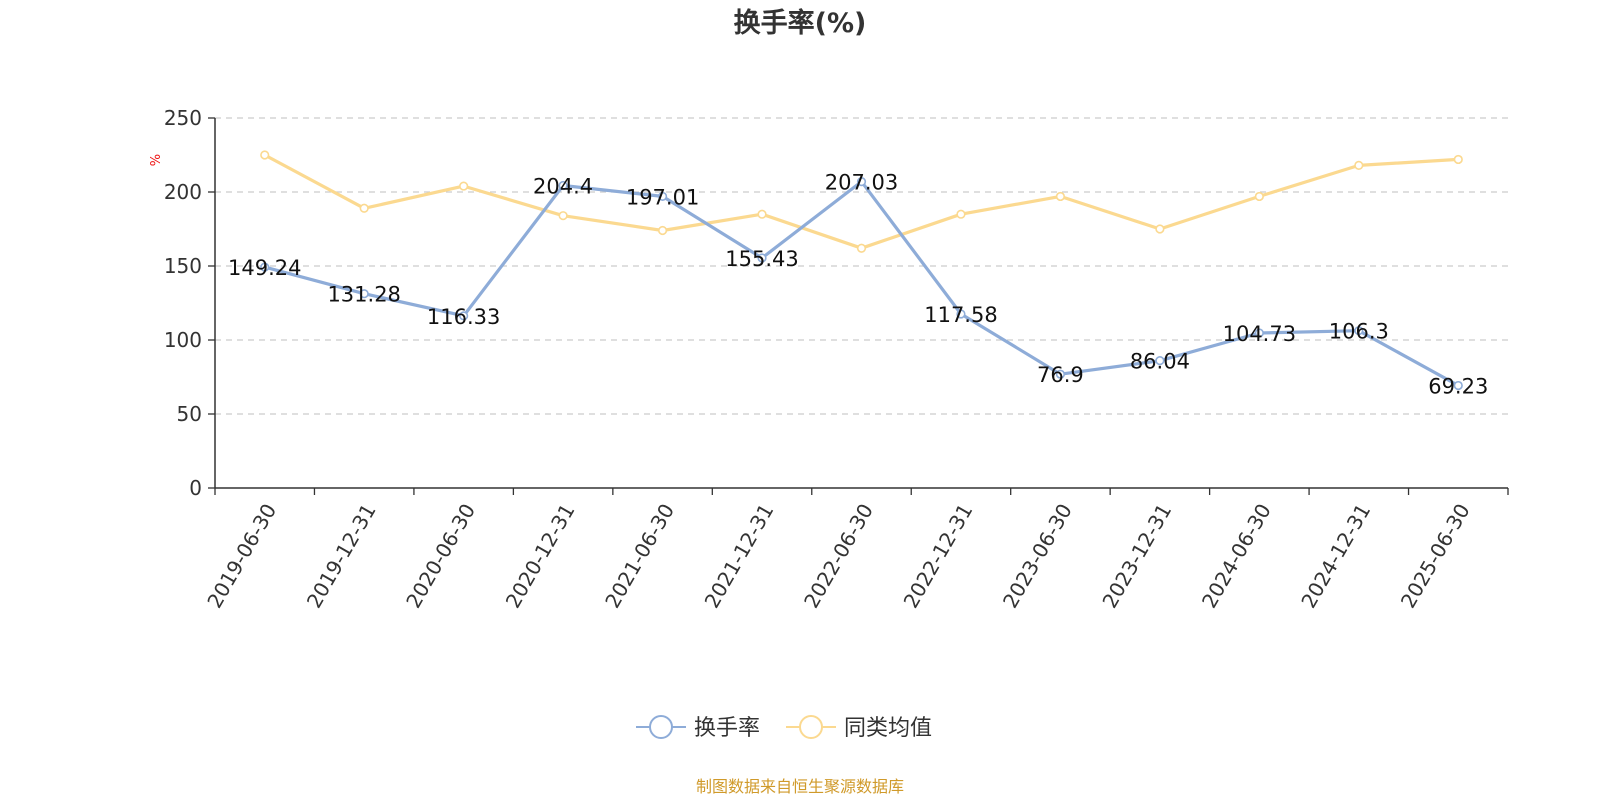  What do you see at coordinates (183, 118) in the screenshot?
I see `y-tick-label: 250` at bounding box center [183, 118].